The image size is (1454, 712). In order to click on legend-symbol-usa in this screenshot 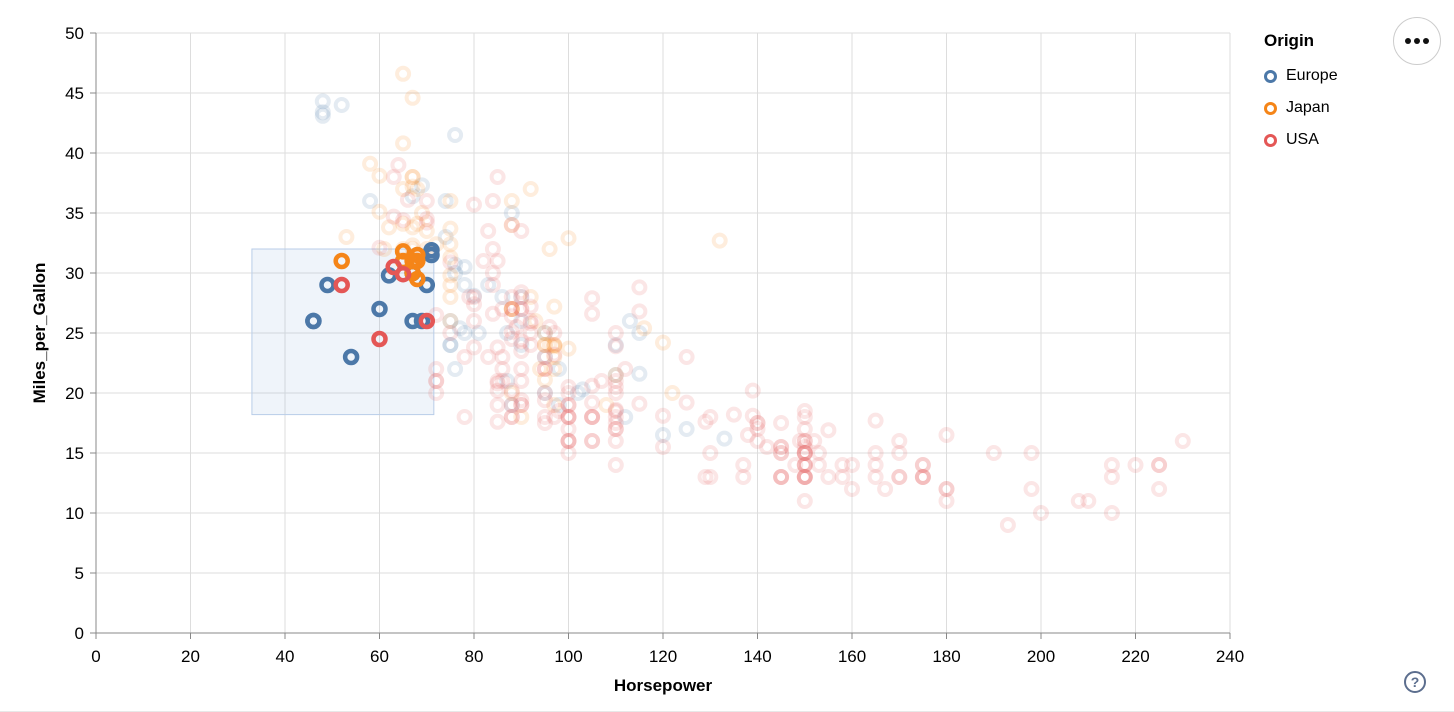, I will do `click(1270, 140)`.